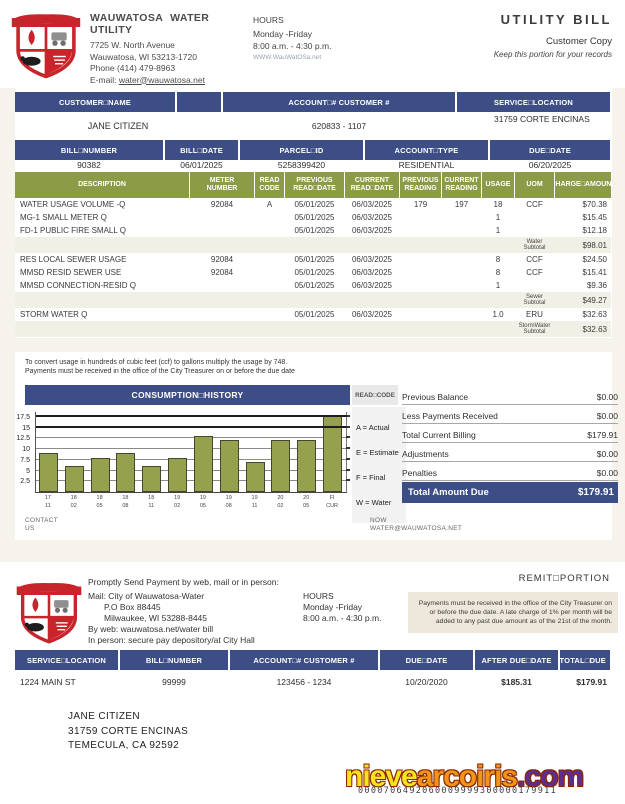 This screenshot has height=804, width=625. What do you see at coordinates (594, 300) in the screenshot?
I see `subtotal-amount: $49.27` at bounding box center [594, 300].